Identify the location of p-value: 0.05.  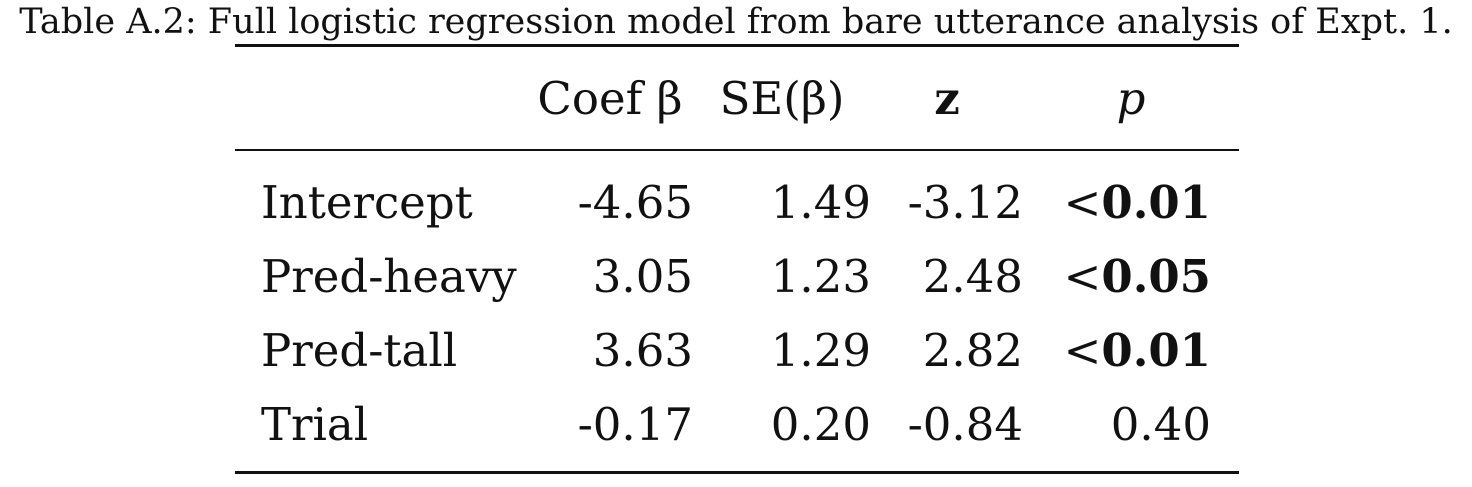
(1156, 276).